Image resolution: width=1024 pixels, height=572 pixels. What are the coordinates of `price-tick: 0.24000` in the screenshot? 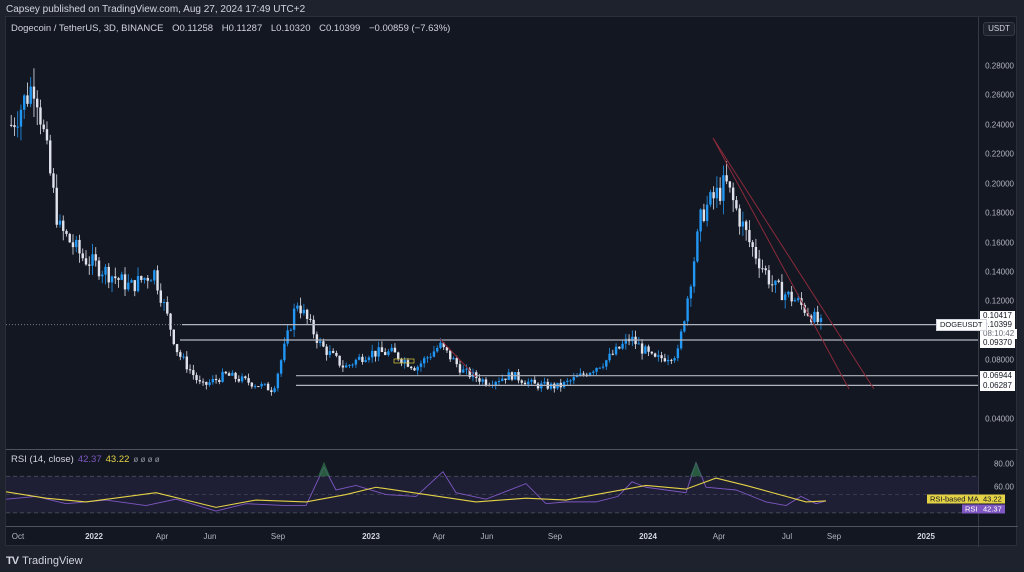 It's located at (999, 125).